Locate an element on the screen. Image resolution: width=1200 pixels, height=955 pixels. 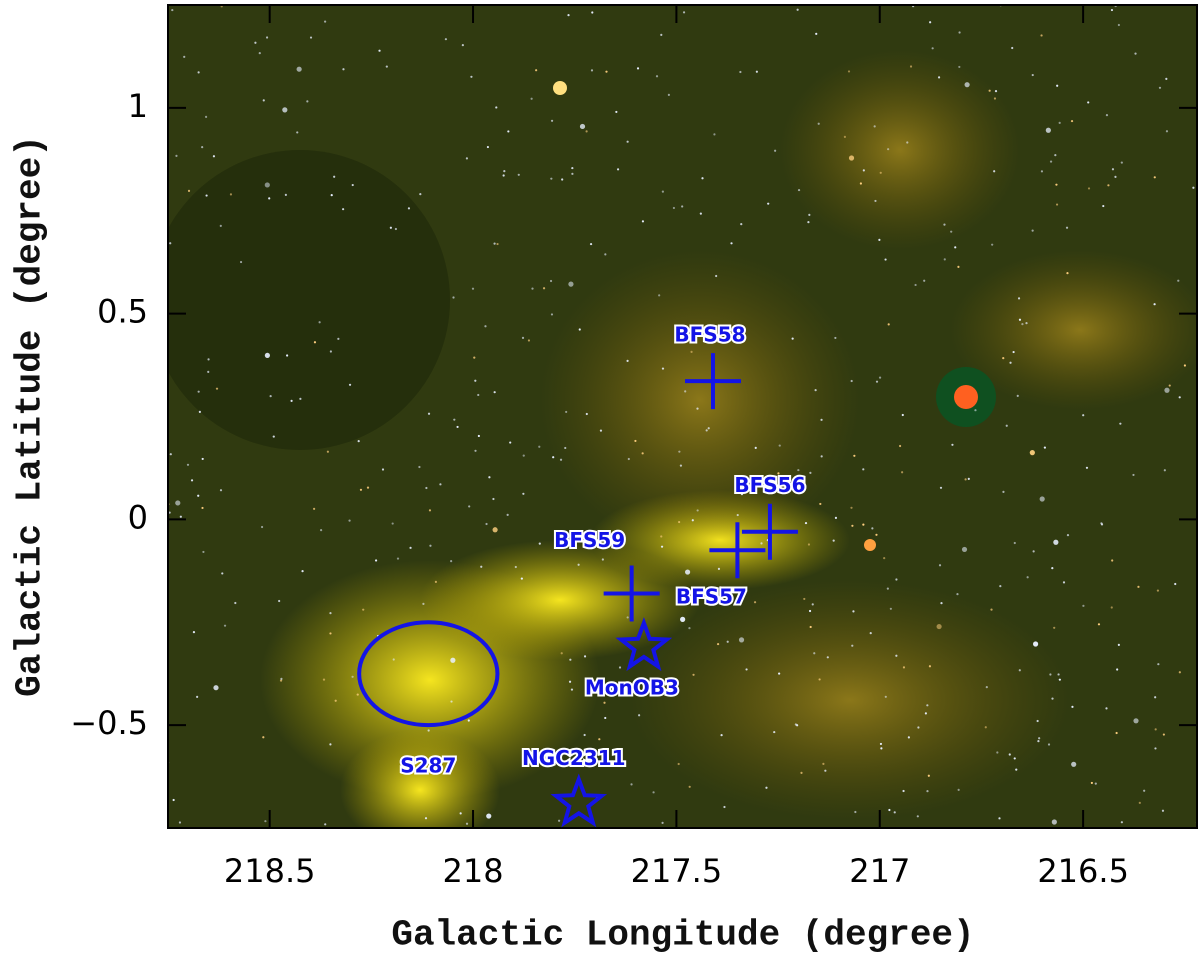
star-marker is located at coordinates (644, 644).